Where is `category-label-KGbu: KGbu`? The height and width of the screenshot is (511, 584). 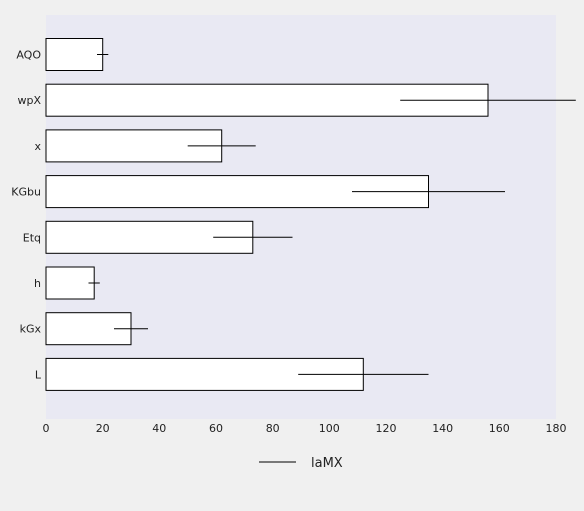
category-label-KGbu: KGbu is located at coordinates (26, 192).